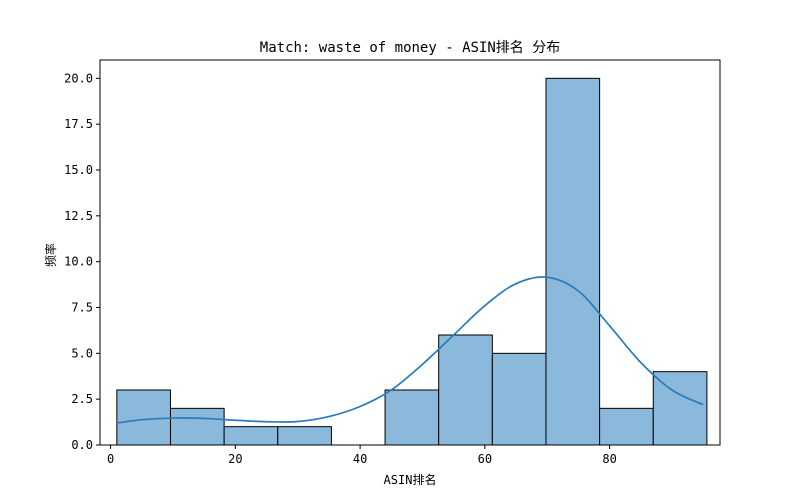  What do you see at coordinates (410, 479) in the screenshot?
I see `x-axis-label: ASIN排名` at bounding box center [410, 479].